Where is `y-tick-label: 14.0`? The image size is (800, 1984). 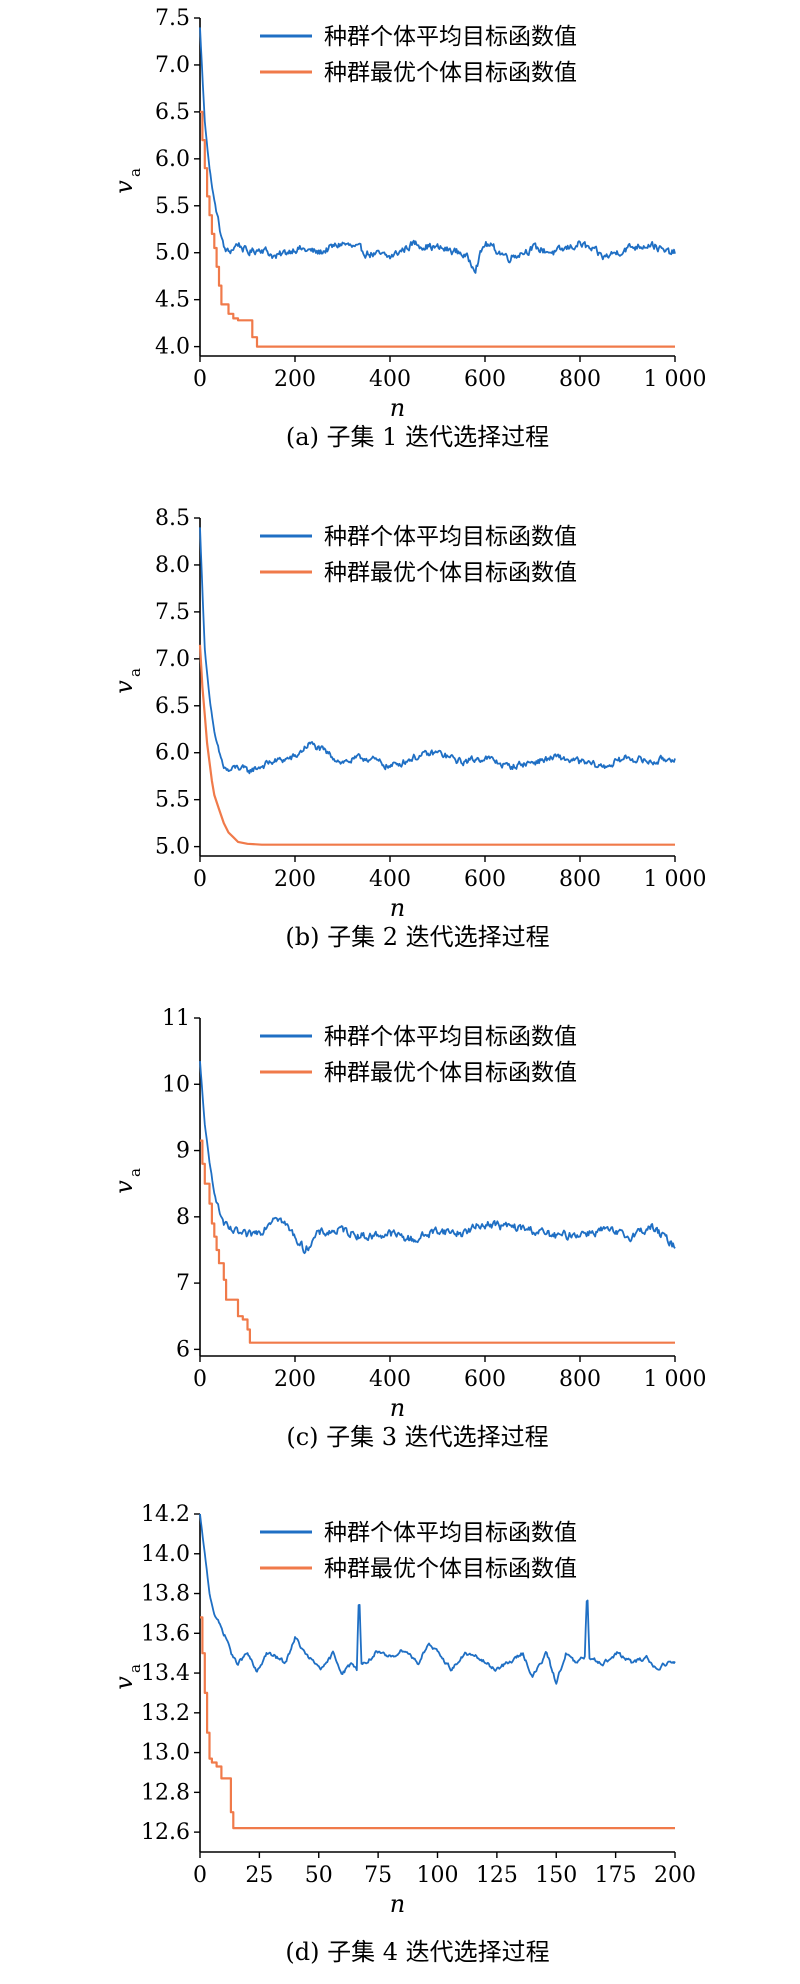
y-tick-label: 14.0 is located at coordinates (165, 1554).